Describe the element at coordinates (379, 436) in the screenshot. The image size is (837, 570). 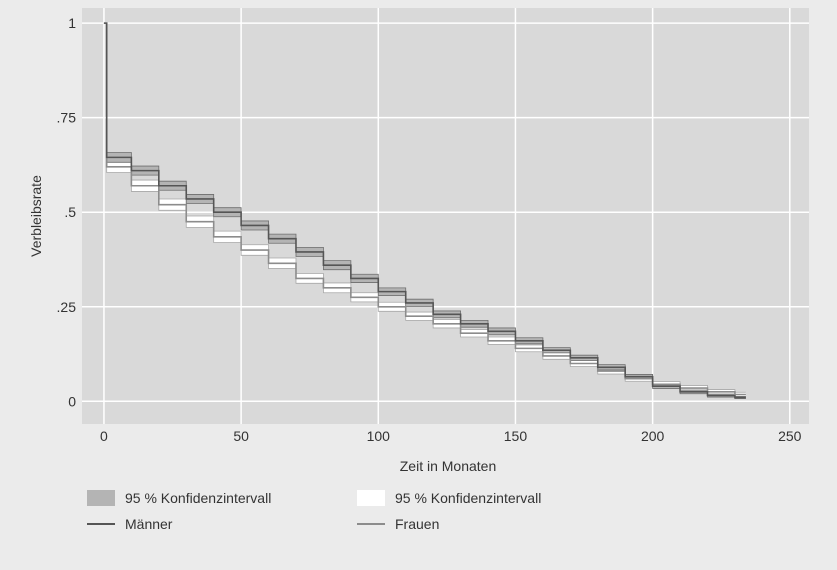
I see `x-tick-label-2: 100` at that location.